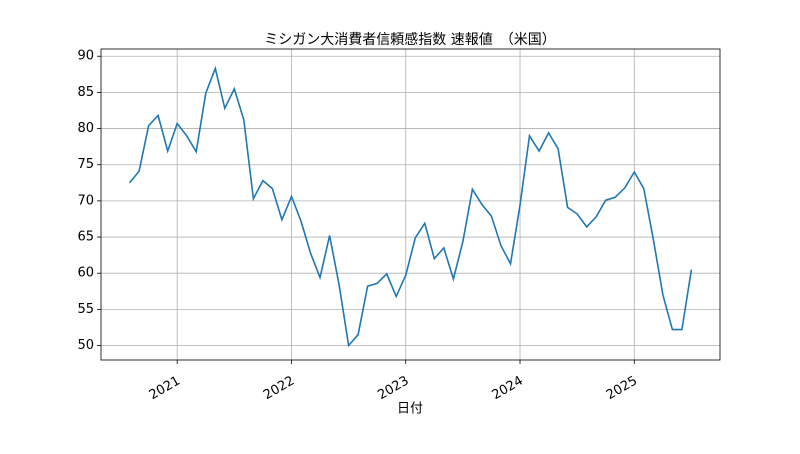 This screenshot has width=800, height=454. What do you see at coordinates (279, 389) in the screenshot?
I see `x-tick-label: 2022` at bounding box center [279, 389].